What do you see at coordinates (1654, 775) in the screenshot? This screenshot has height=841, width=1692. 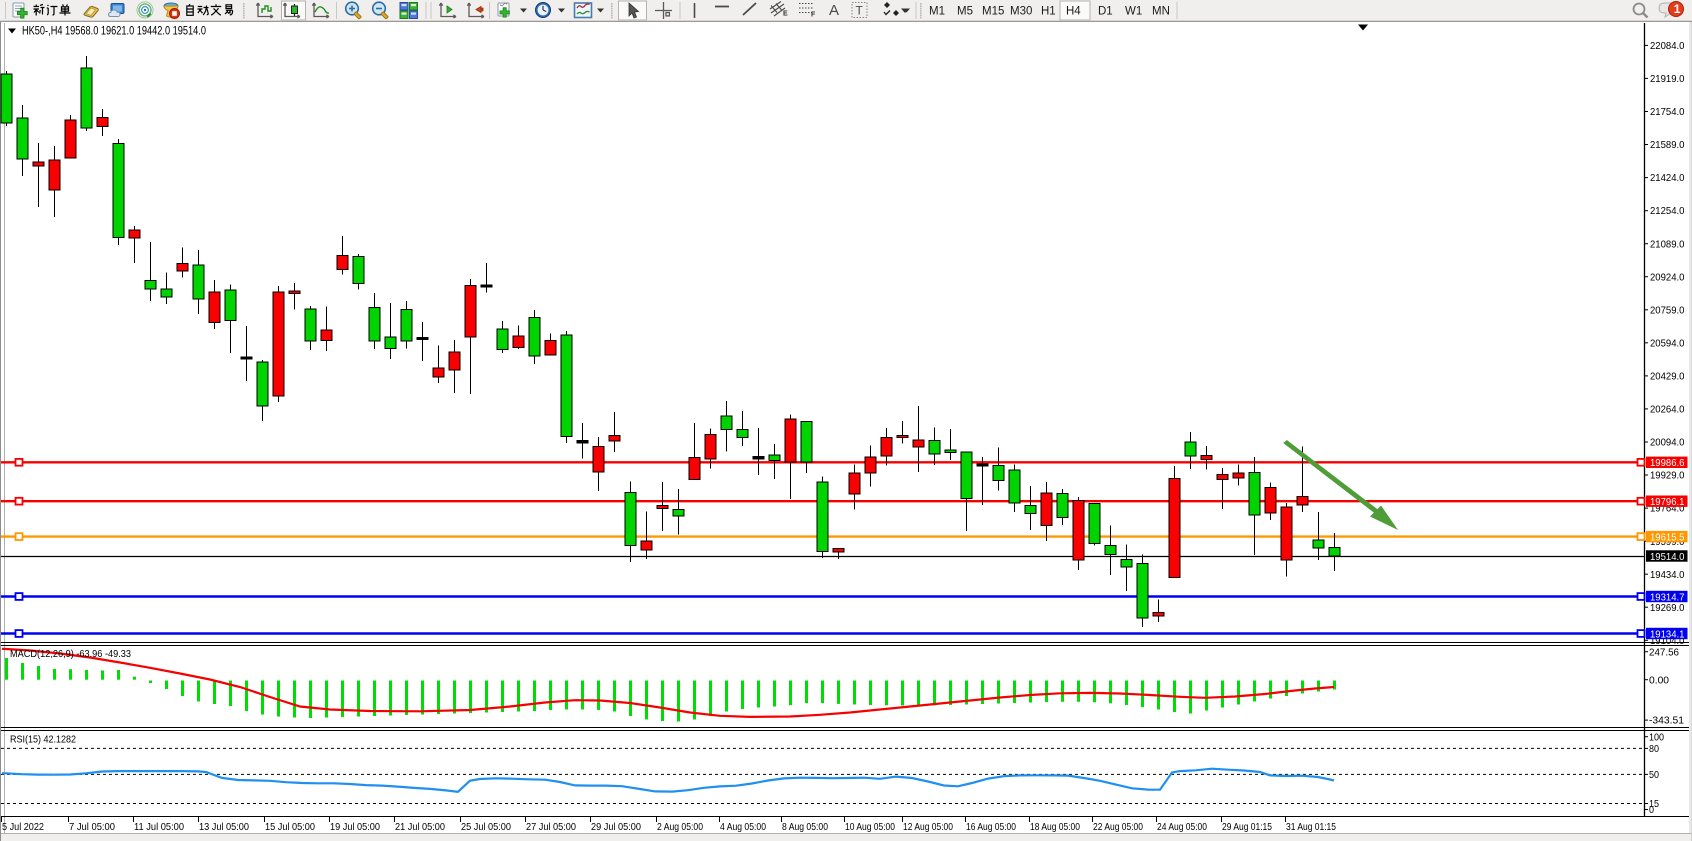 I see `svg-text: 50` at bounding box center [1654, 775].